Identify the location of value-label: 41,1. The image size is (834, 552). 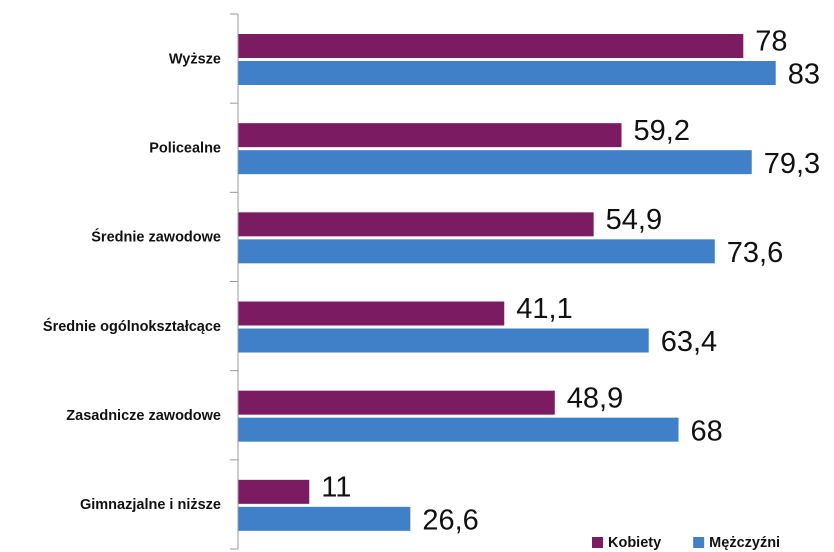
(544, 309).